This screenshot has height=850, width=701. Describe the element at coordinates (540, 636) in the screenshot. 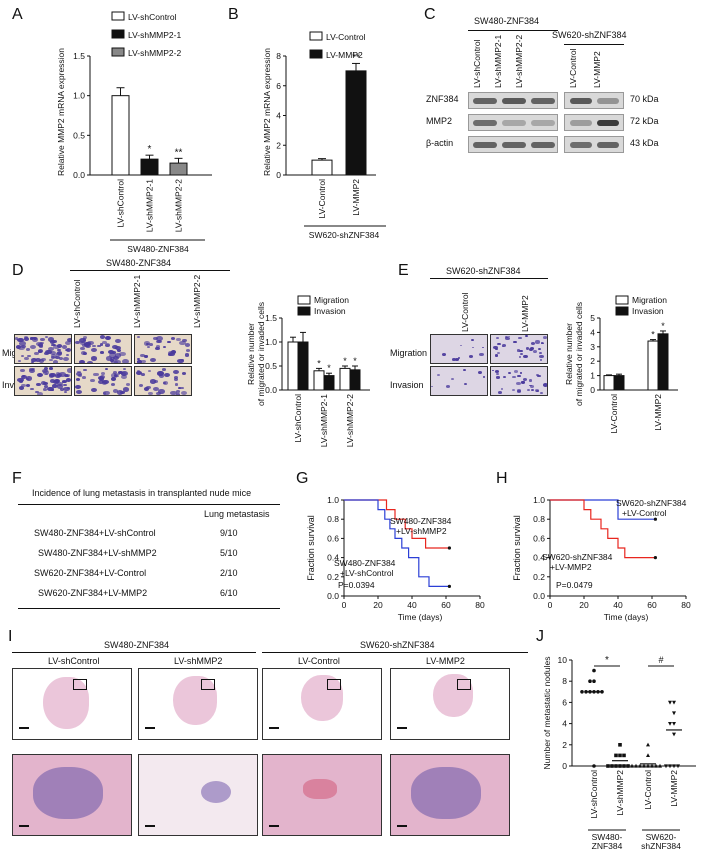

I see `panel-label-j: J` at that location.